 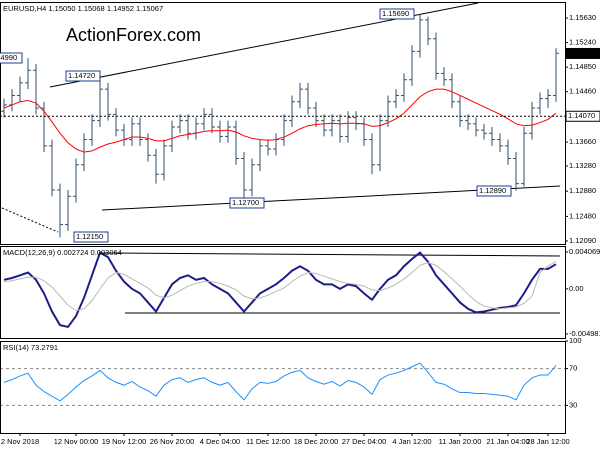 What do you see at coordinates (364, 441) in the screenshot?
I see `x-tick-label: 27 Dec 04:00` at bounding box center [364, 441].